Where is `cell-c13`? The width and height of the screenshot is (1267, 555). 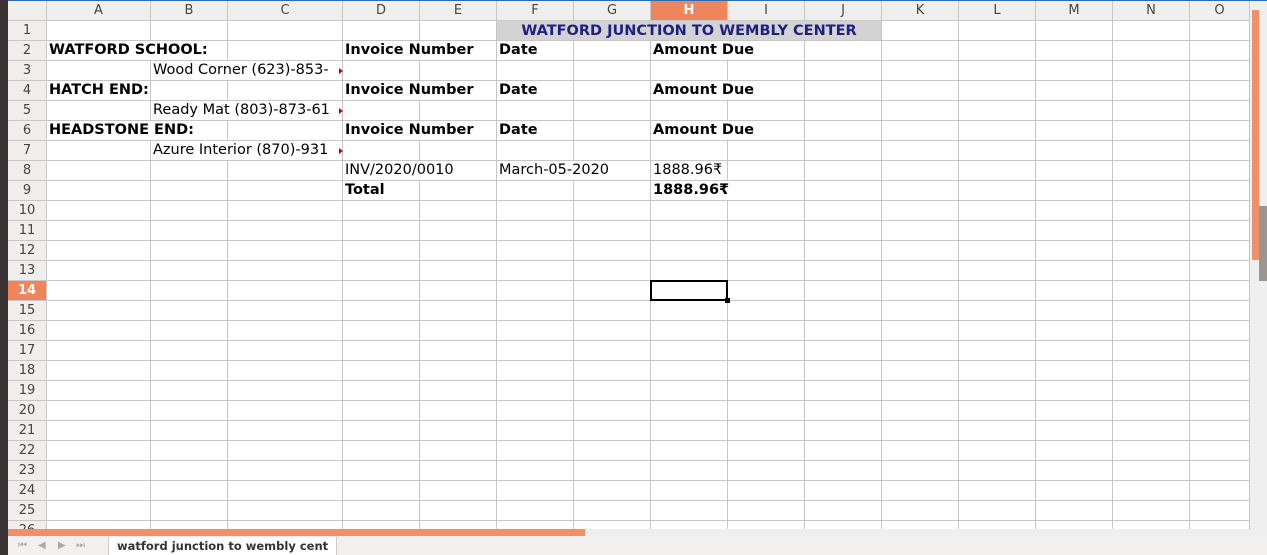
cell-c13 is located at coordinates (285, 271).